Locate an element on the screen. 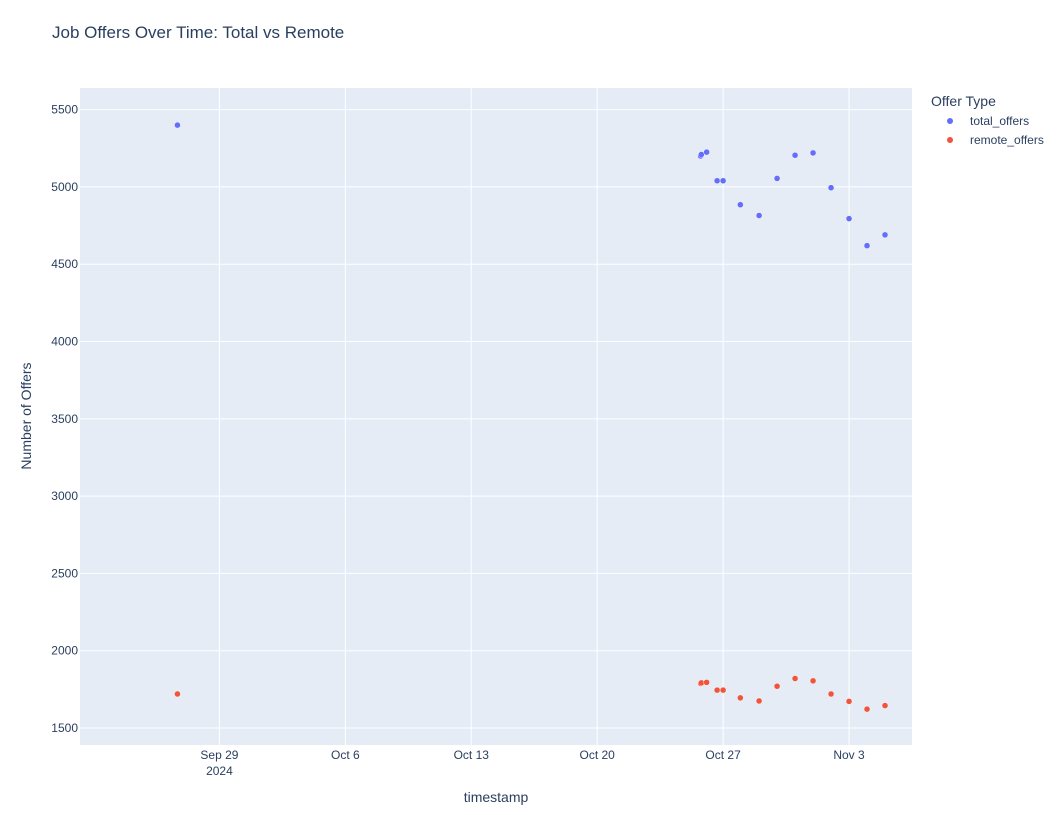  y-tick-label: 4500 is located at coordinates (64, 264).